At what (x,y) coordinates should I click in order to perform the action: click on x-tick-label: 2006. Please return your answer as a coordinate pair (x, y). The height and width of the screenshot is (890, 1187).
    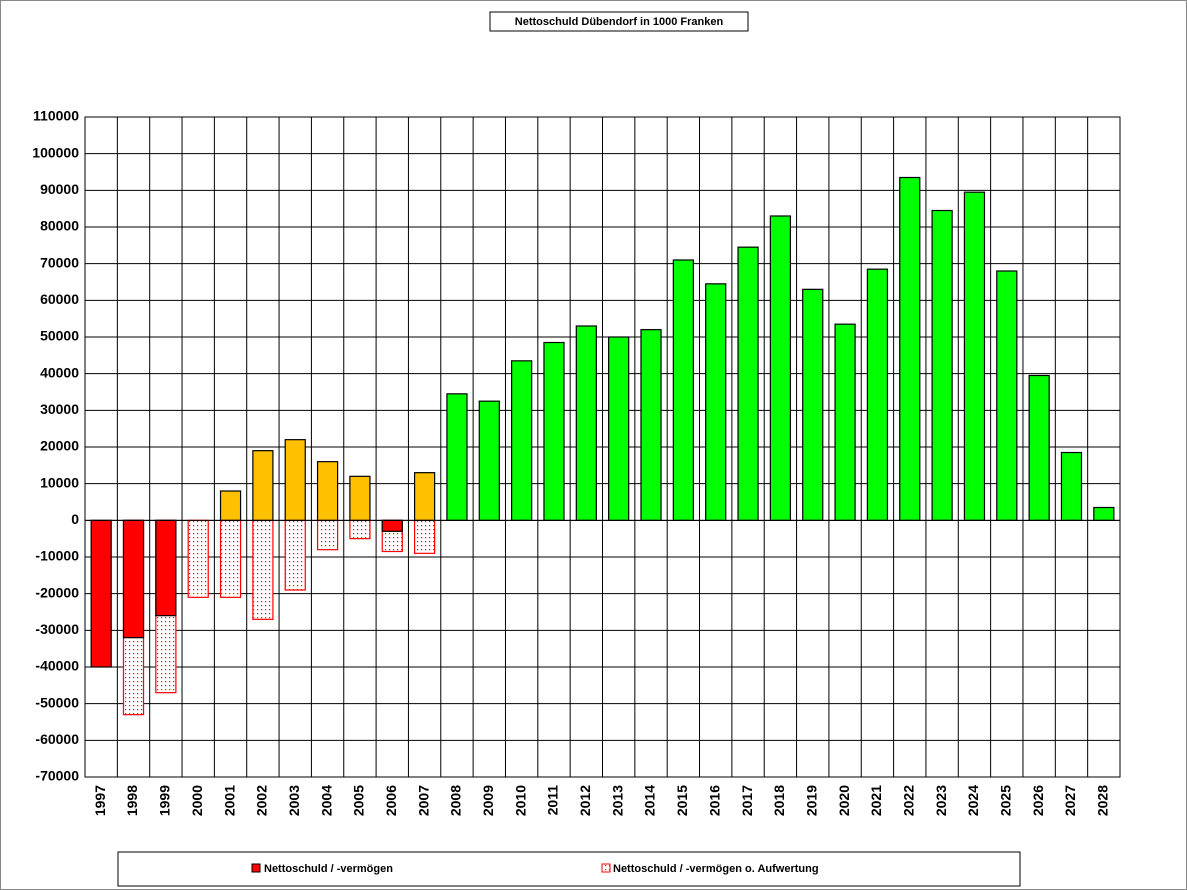
    Looking at the image, I should click on (391, 800).